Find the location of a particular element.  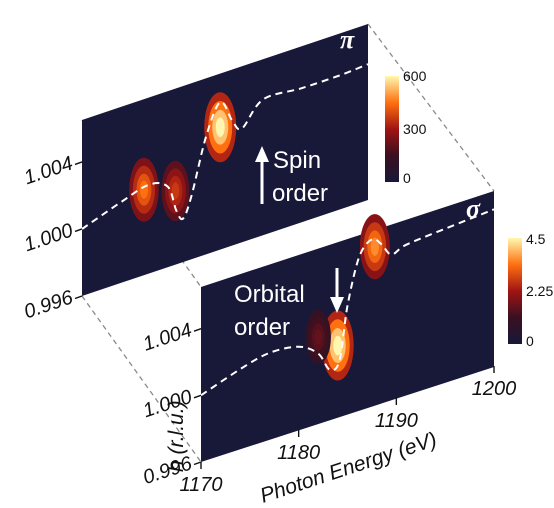

sigma-colorbar-mid: 2.25 is located at coordinates (539, 291).